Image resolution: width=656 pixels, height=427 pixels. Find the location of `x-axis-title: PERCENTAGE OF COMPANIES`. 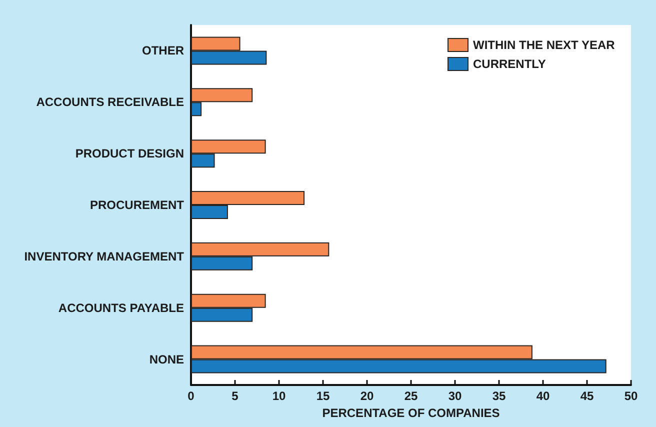

x-axis-title: PERCENTAGE OF COMPANIES is located at coordinates (411, 413).